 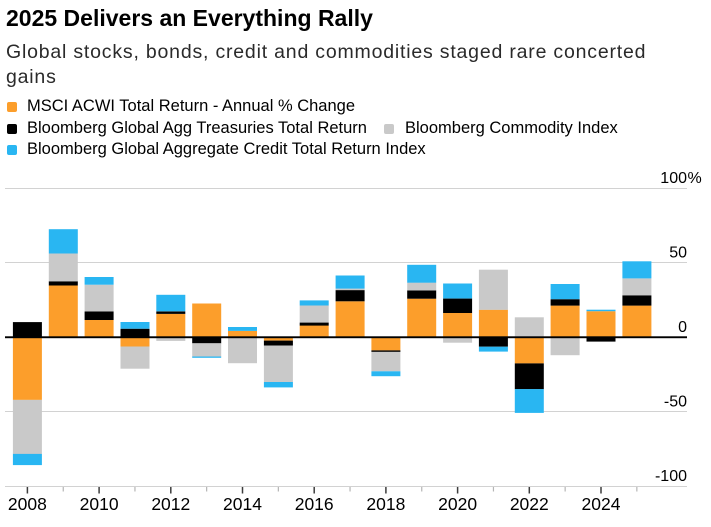 What do you see at coordinates (385, 504) in the screenshot?
I see `svg-text: 2018` at bounding box center [385, 504].